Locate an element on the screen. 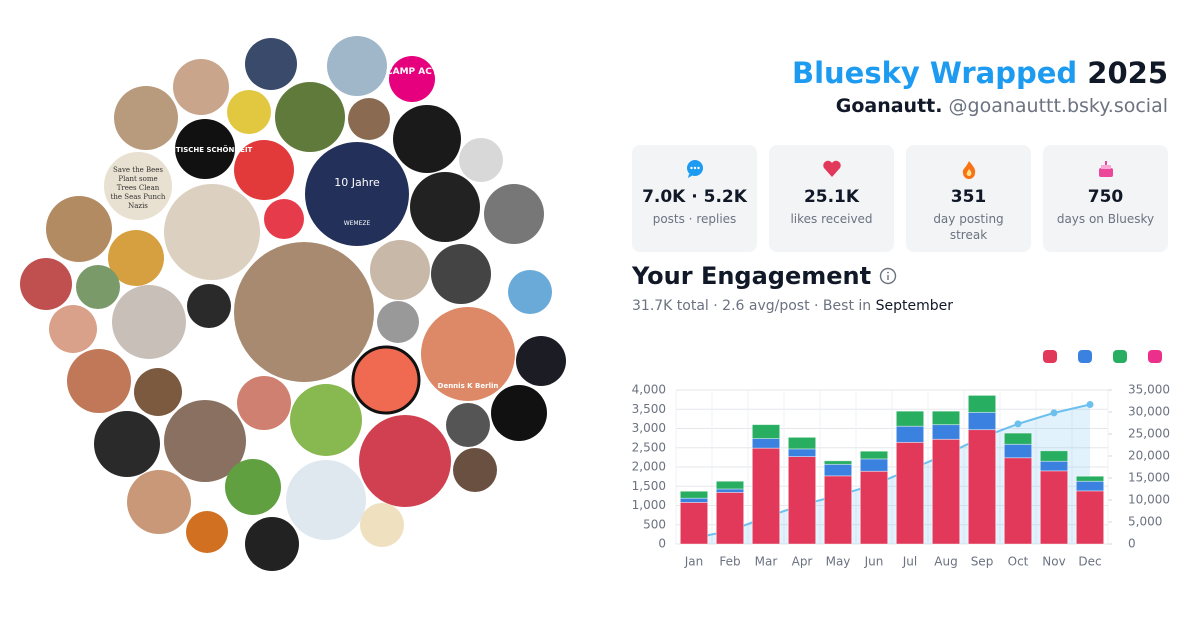 The width and height of the screenshot is (1200, 630). x-tick-label: Feb is located at coordinates (729, 562).